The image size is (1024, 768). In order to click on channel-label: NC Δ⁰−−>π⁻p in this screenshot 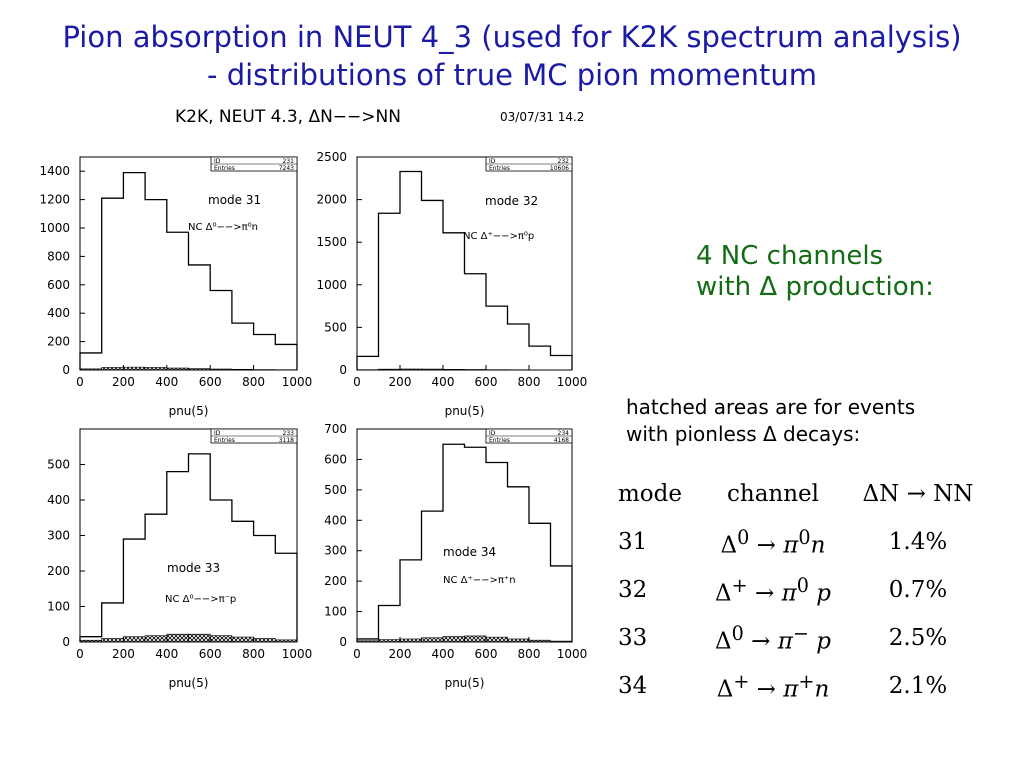, I will do `click(200, 599)`.